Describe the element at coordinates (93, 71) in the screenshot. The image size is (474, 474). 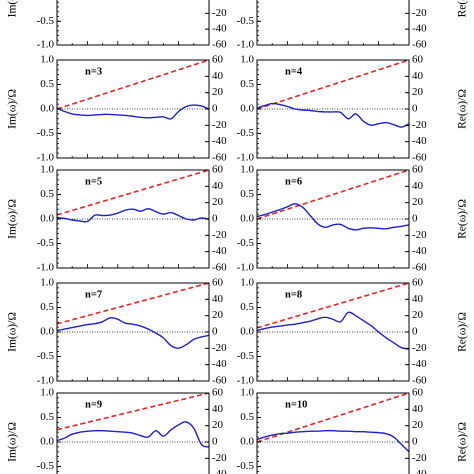
I see `panel-label: n=3` at that location.